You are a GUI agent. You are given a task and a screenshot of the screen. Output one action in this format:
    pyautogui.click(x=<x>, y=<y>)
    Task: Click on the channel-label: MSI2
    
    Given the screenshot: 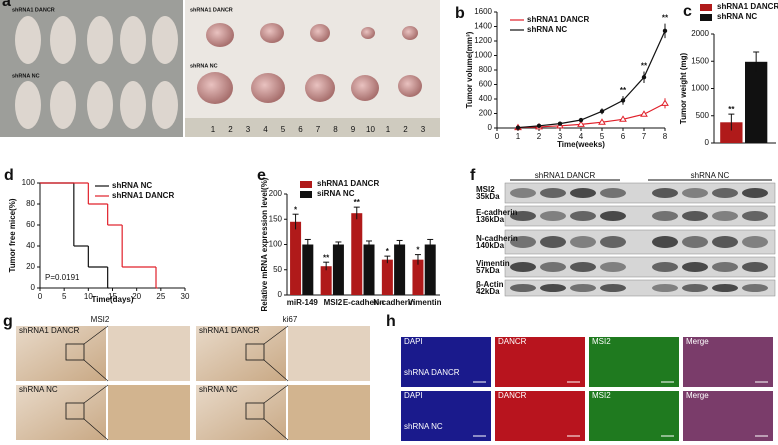 What is the action you would take?
    pyautogui.click(x=601, y=395)
    